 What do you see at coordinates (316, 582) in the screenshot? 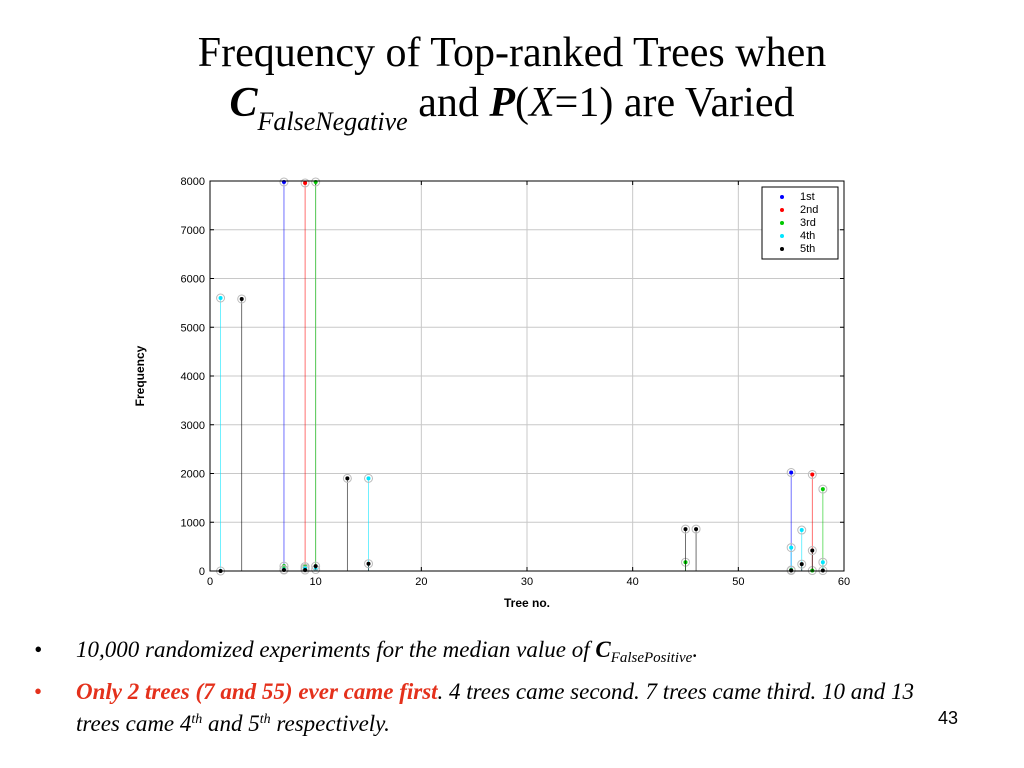
I see `x-tick-label: 10` at bounding box center [316, 582].